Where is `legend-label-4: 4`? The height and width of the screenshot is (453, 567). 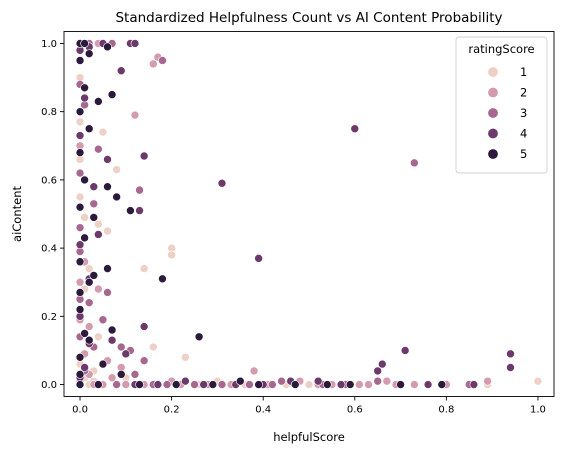
legend-label-4: 4 is located at coordinates (523, 134).